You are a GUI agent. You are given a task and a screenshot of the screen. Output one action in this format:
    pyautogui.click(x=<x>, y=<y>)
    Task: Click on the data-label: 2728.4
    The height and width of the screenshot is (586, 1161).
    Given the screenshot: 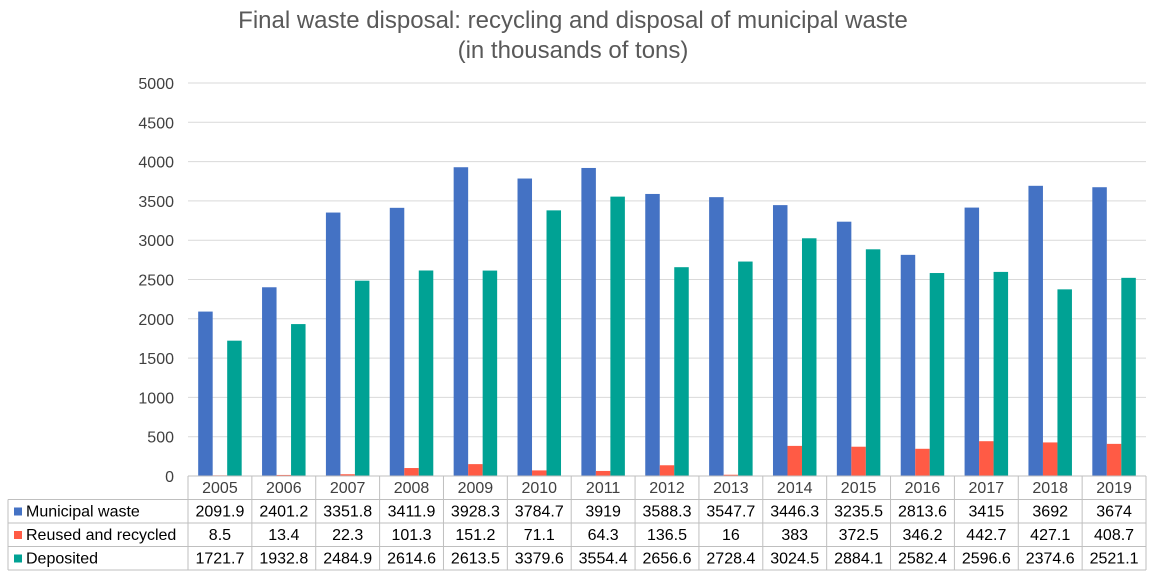 What is the action you would take?
    pyautogui.click(x=730, y=559)
    